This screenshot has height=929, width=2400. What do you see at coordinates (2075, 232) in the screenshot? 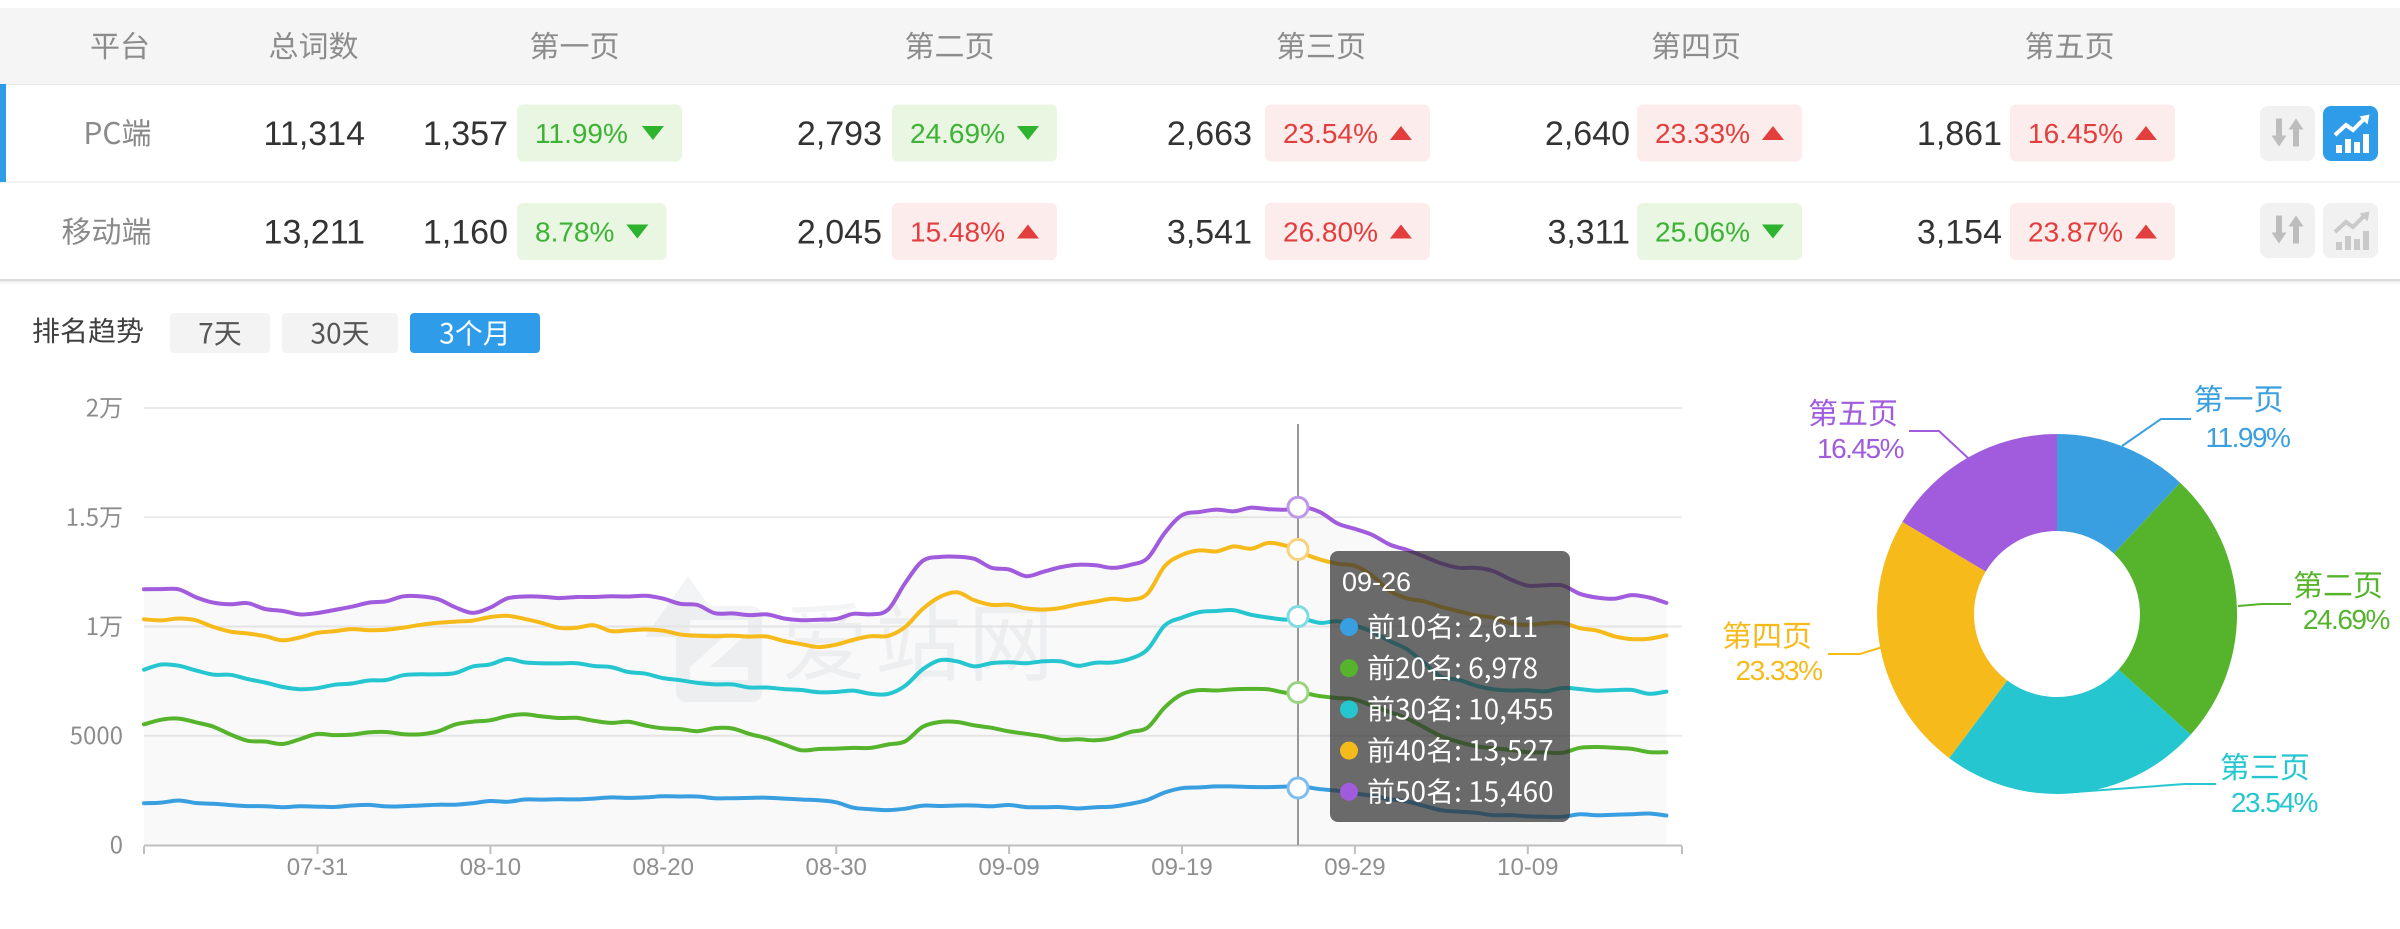
I see `svg-text: 23.87%` at bounding box center [2075, 232].